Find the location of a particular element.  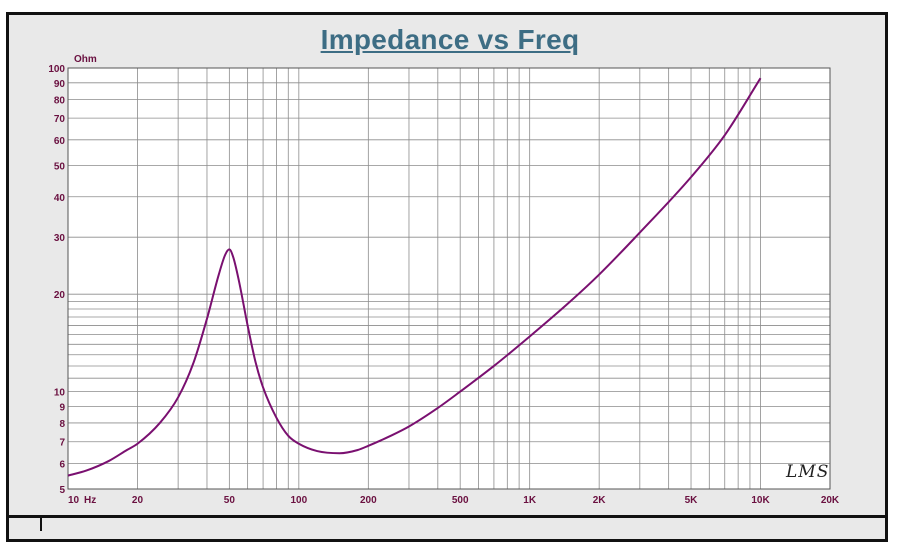

y-tick-label: 90 is located at coordinates (60, 84).